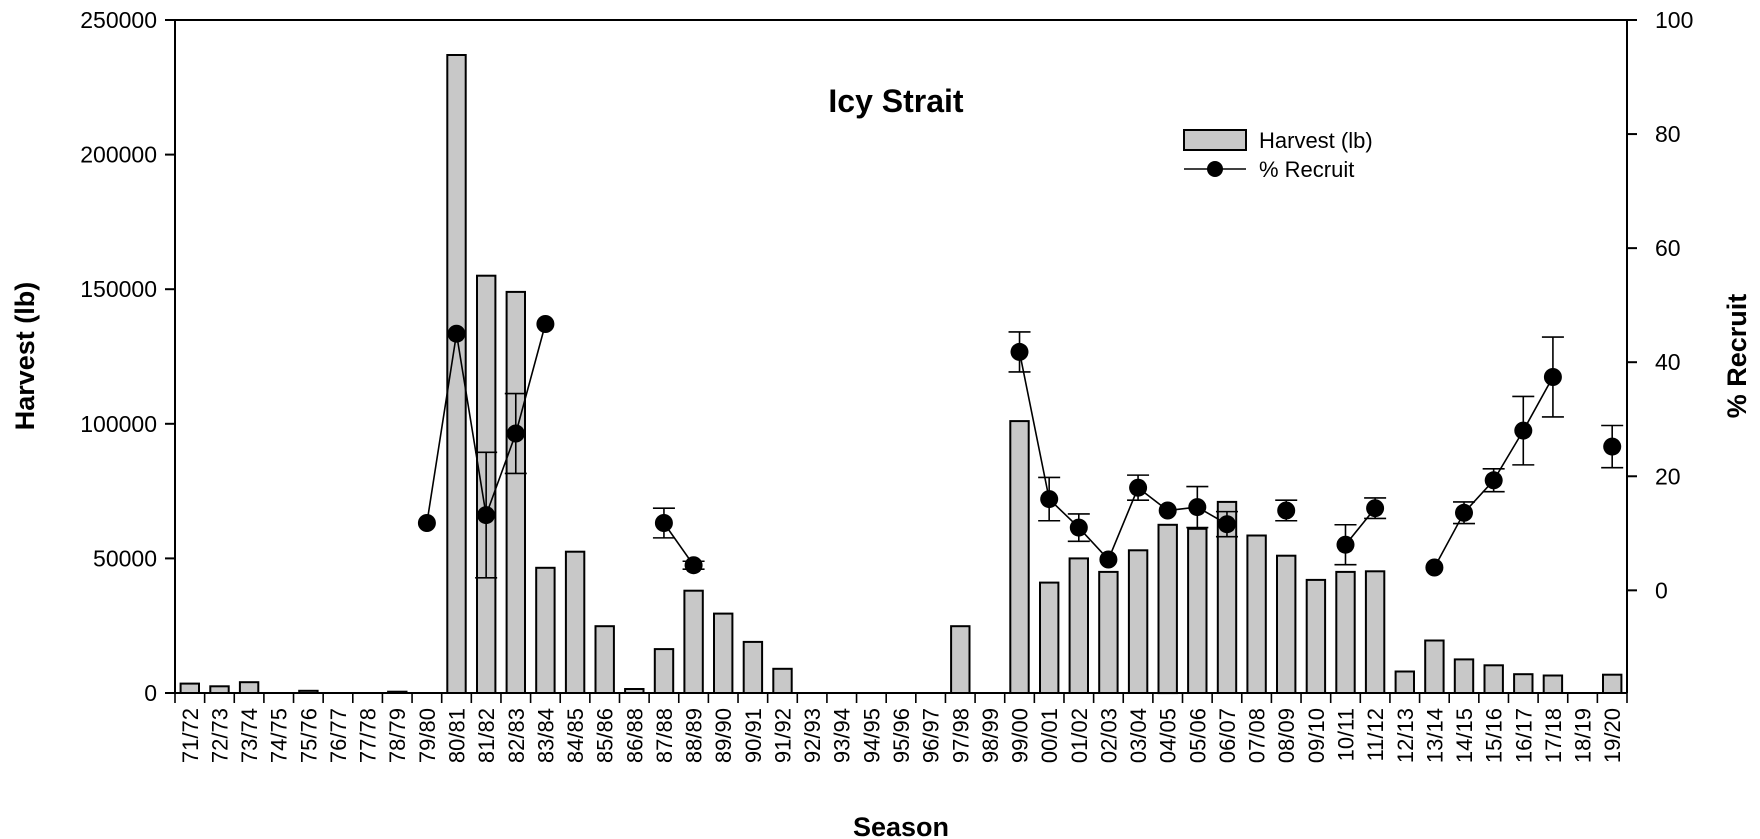  Describe the element at coordinates (1375, 734) in the screenshot. I see `x-tick-label: 11/12` at that location.